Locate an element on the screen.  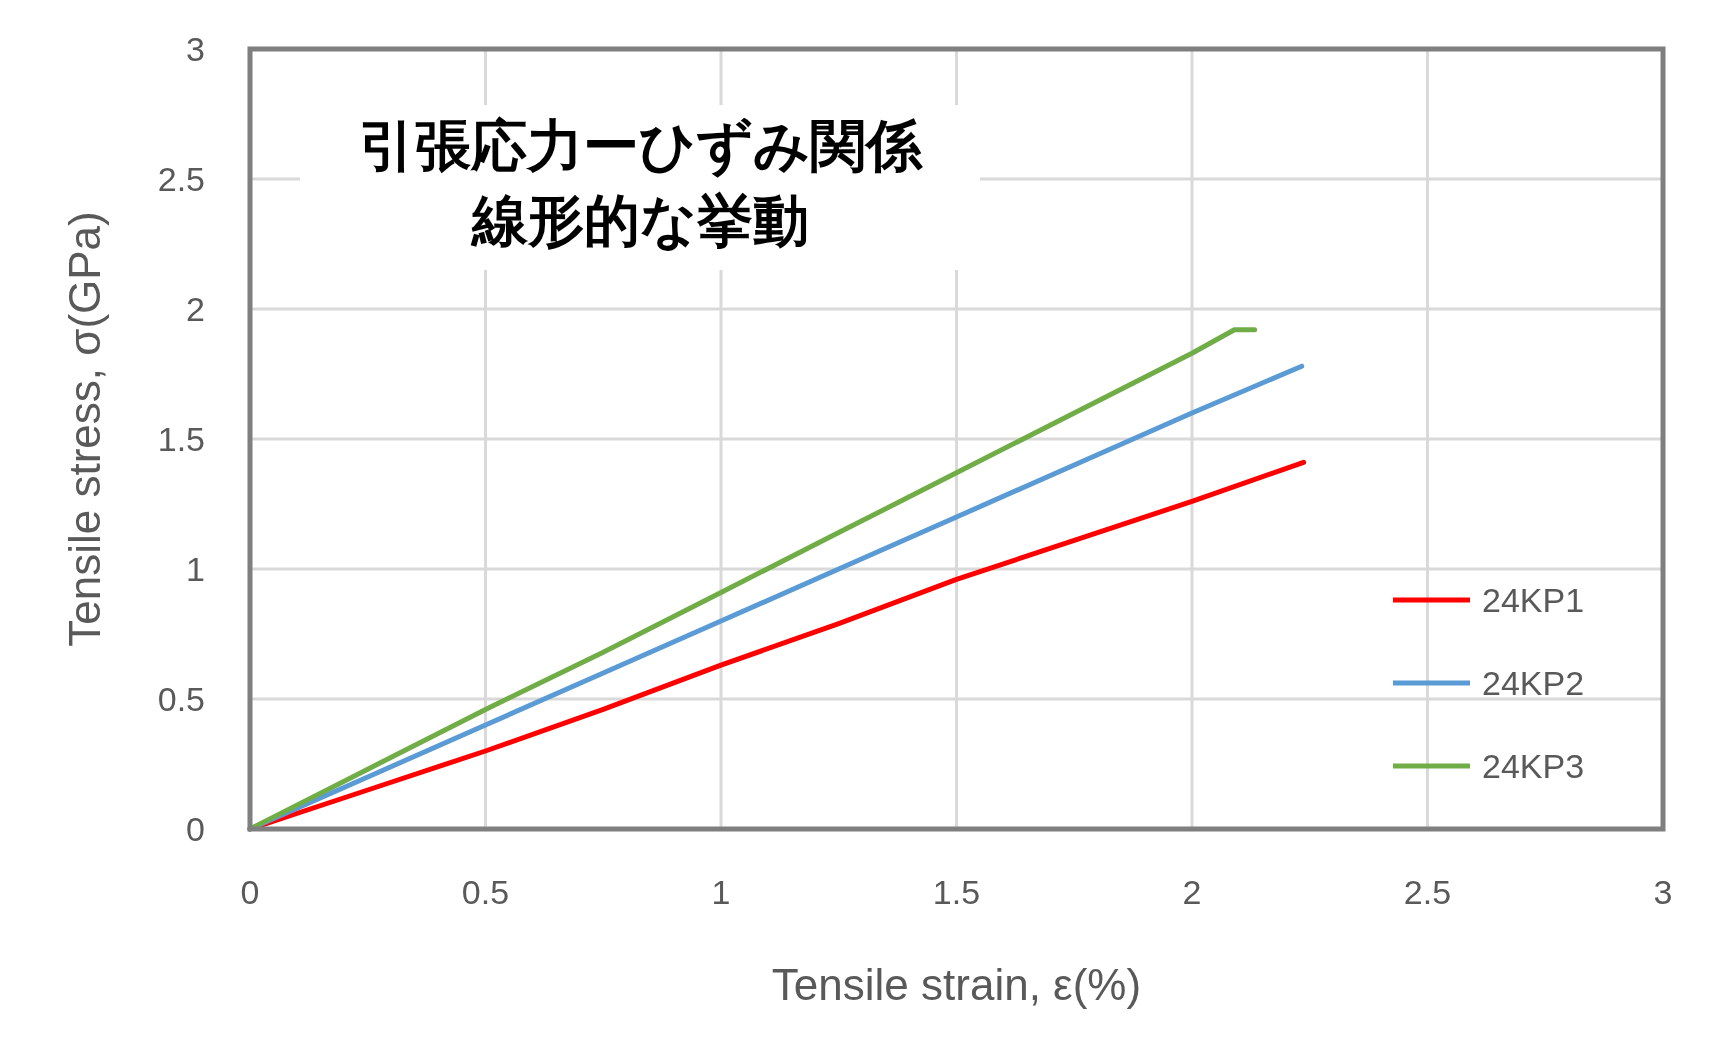
y-tick-label: 2 is located at coordinates (195, 309).